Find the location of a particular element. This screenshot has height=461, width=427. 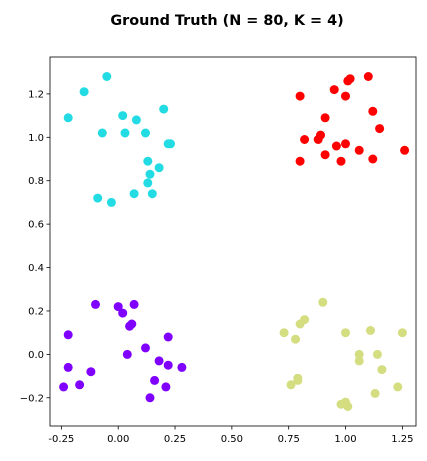

x-tick-label: 1.00 is located at coordinates (345, 439).